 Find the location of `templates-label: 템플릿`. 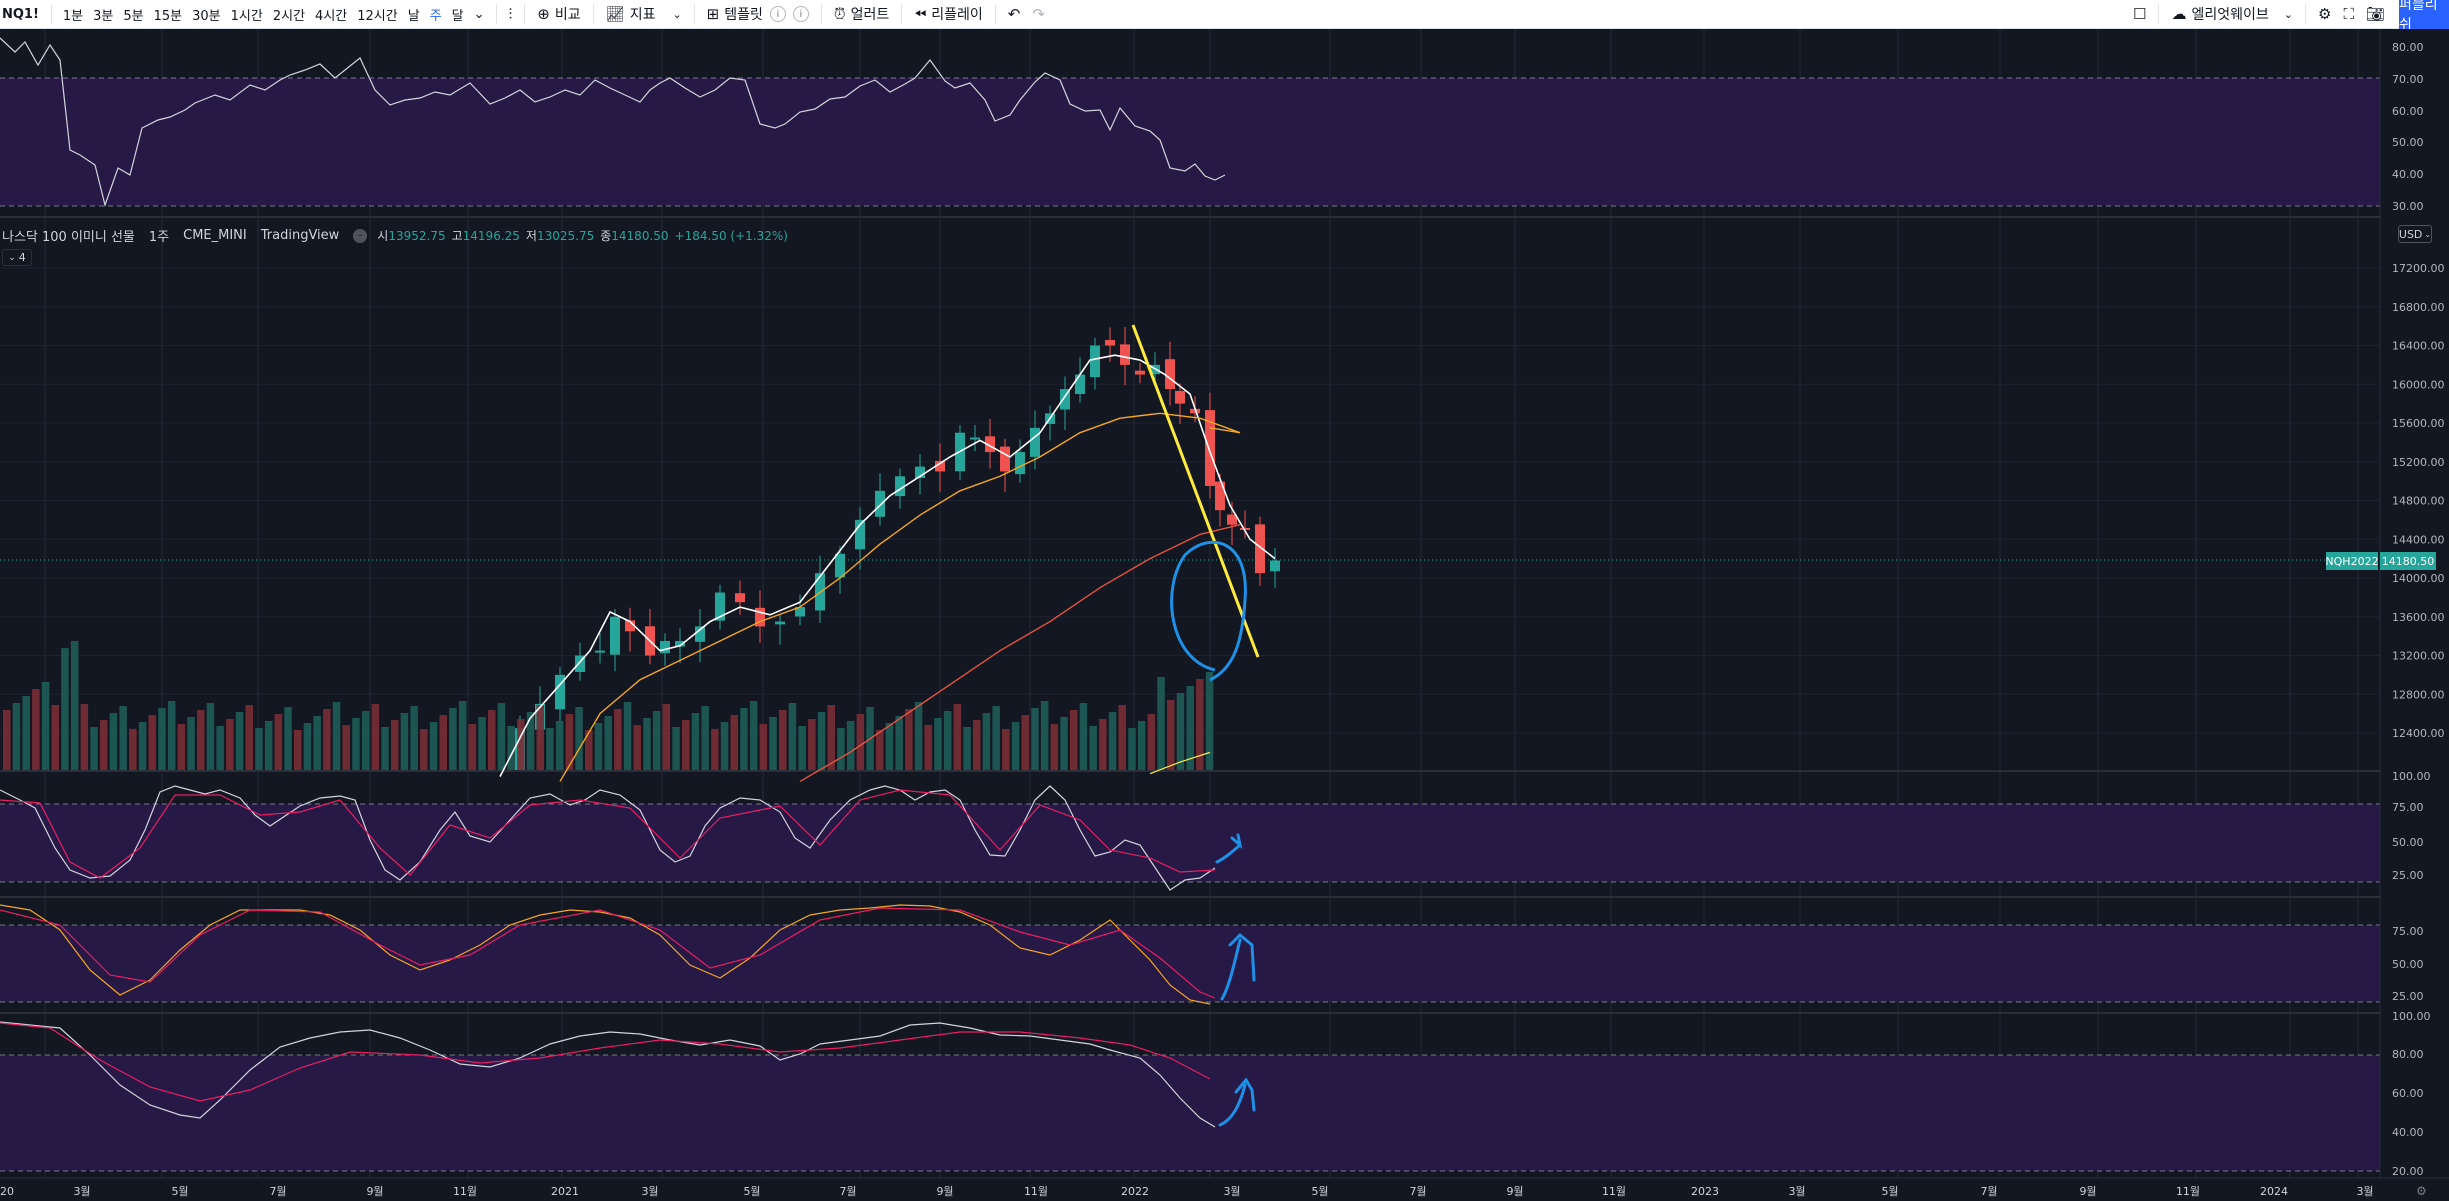

templates-label: 템플릿 is located at coordinates (743, 15).